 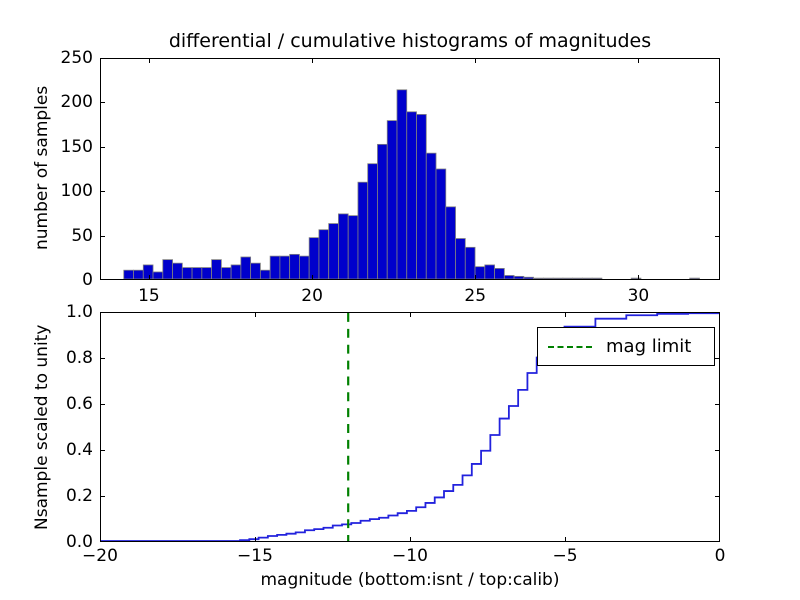 I want to click on x-tick-label: −15, so click(x=255, y=556).